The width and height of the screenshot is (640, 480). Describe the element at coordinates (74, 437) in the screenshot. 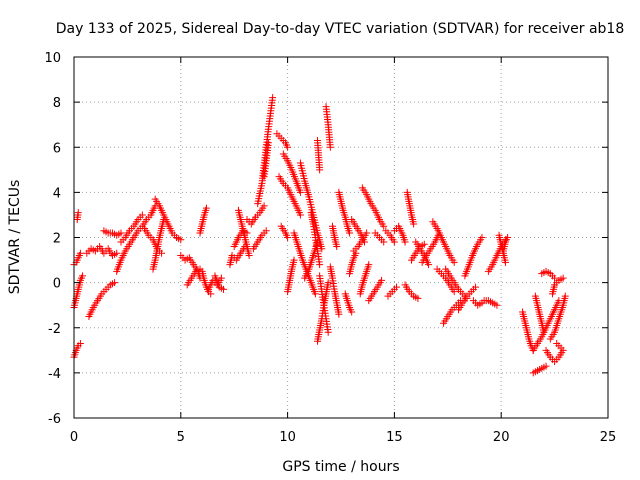

I see `x-tick-label: 0` at that location.